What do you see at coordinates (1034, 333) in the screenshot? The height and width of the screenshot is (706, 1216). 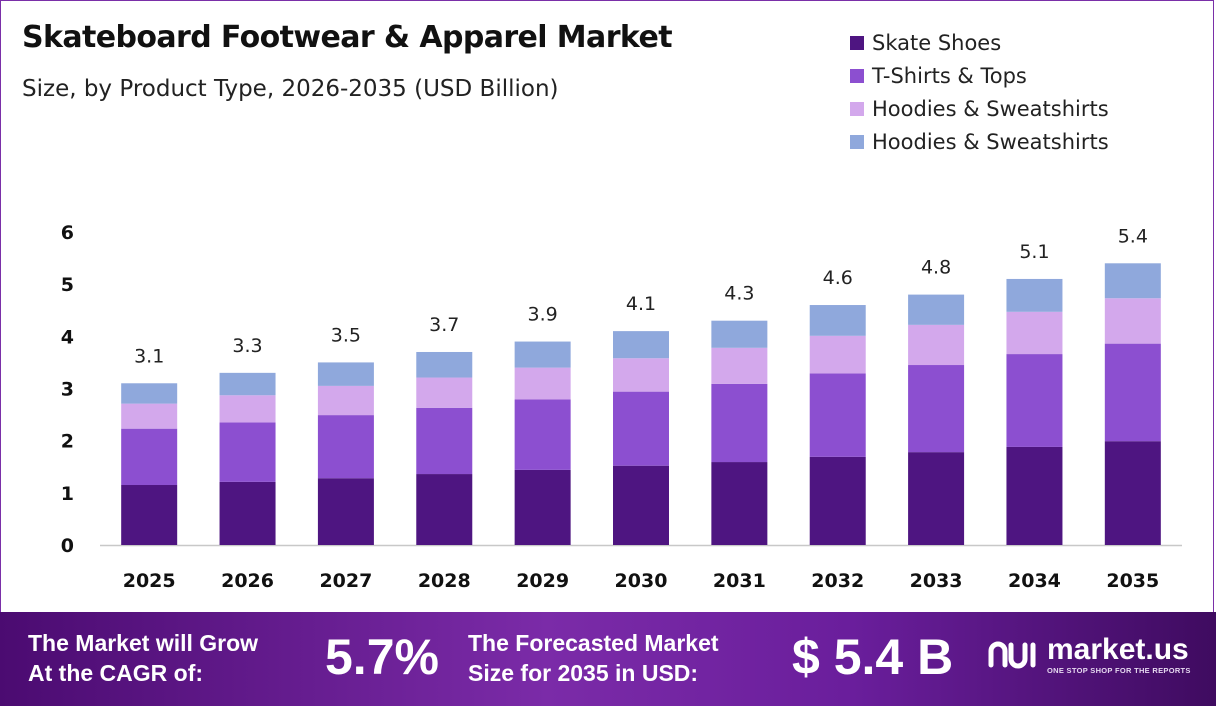 I see `bar-segment-3-2034` at bounding box center [1034, 333].